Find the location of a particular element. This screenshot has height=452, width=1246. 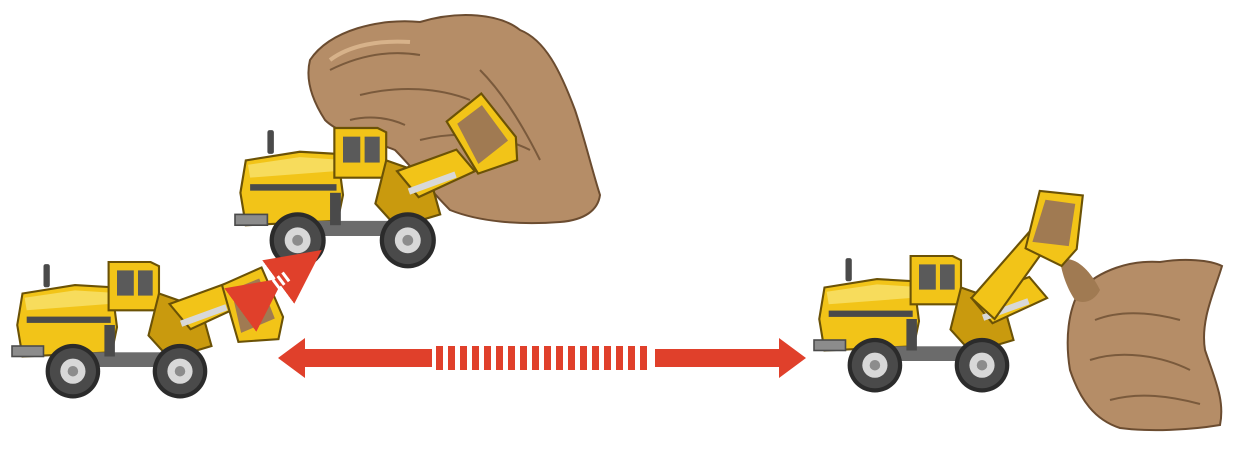

short-double-arrow-icon is located at coordinates (273, 290).